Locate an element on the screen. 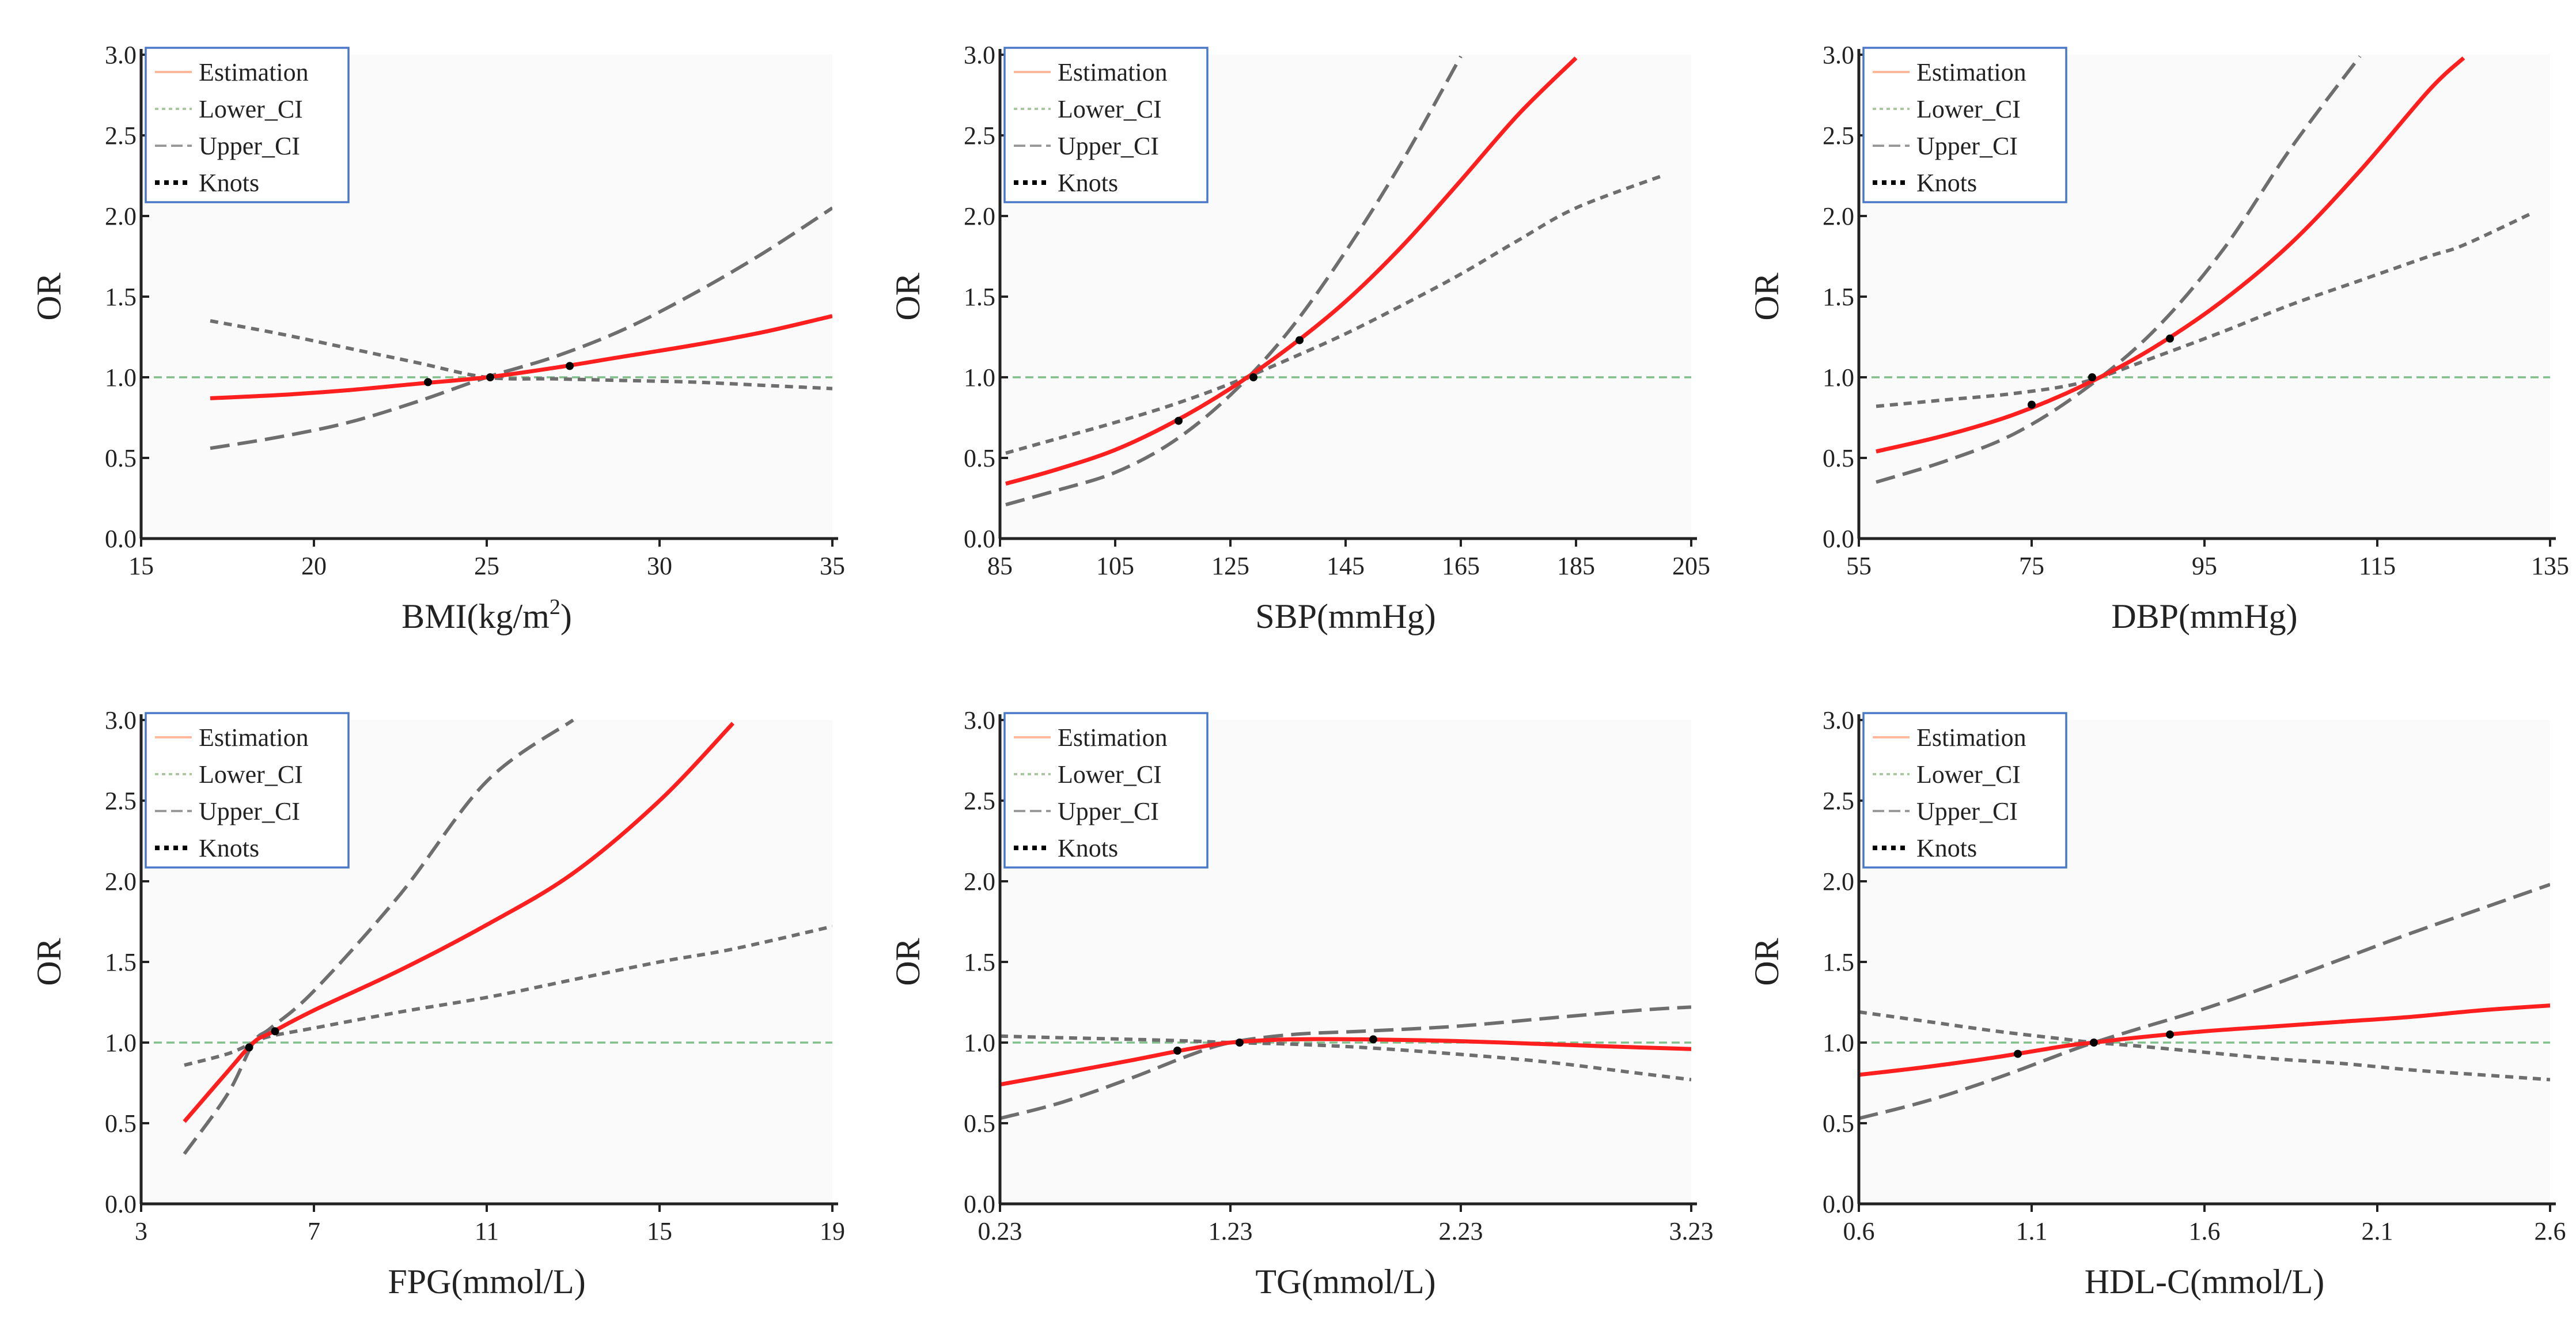 This screenshot has height=1330, width=2576. x-tick-label: 0.6 is located at coordinates (1859, 1231).